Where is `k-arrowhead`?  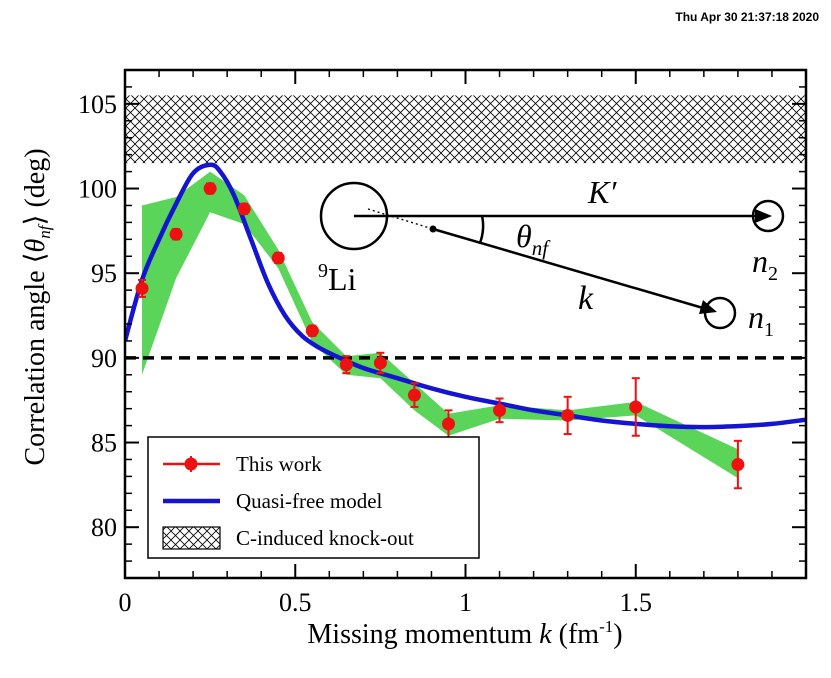
k-arrowhead is located at coordinates (708, 307).